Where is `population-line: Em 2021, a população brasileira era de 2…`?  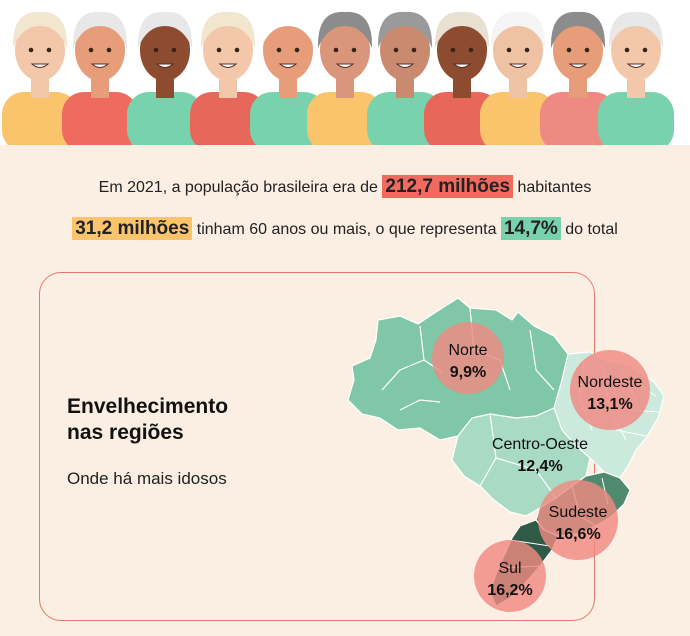
population-line: Em 2021, a população brasileira era de 2… is located at coordinates (345, 186).